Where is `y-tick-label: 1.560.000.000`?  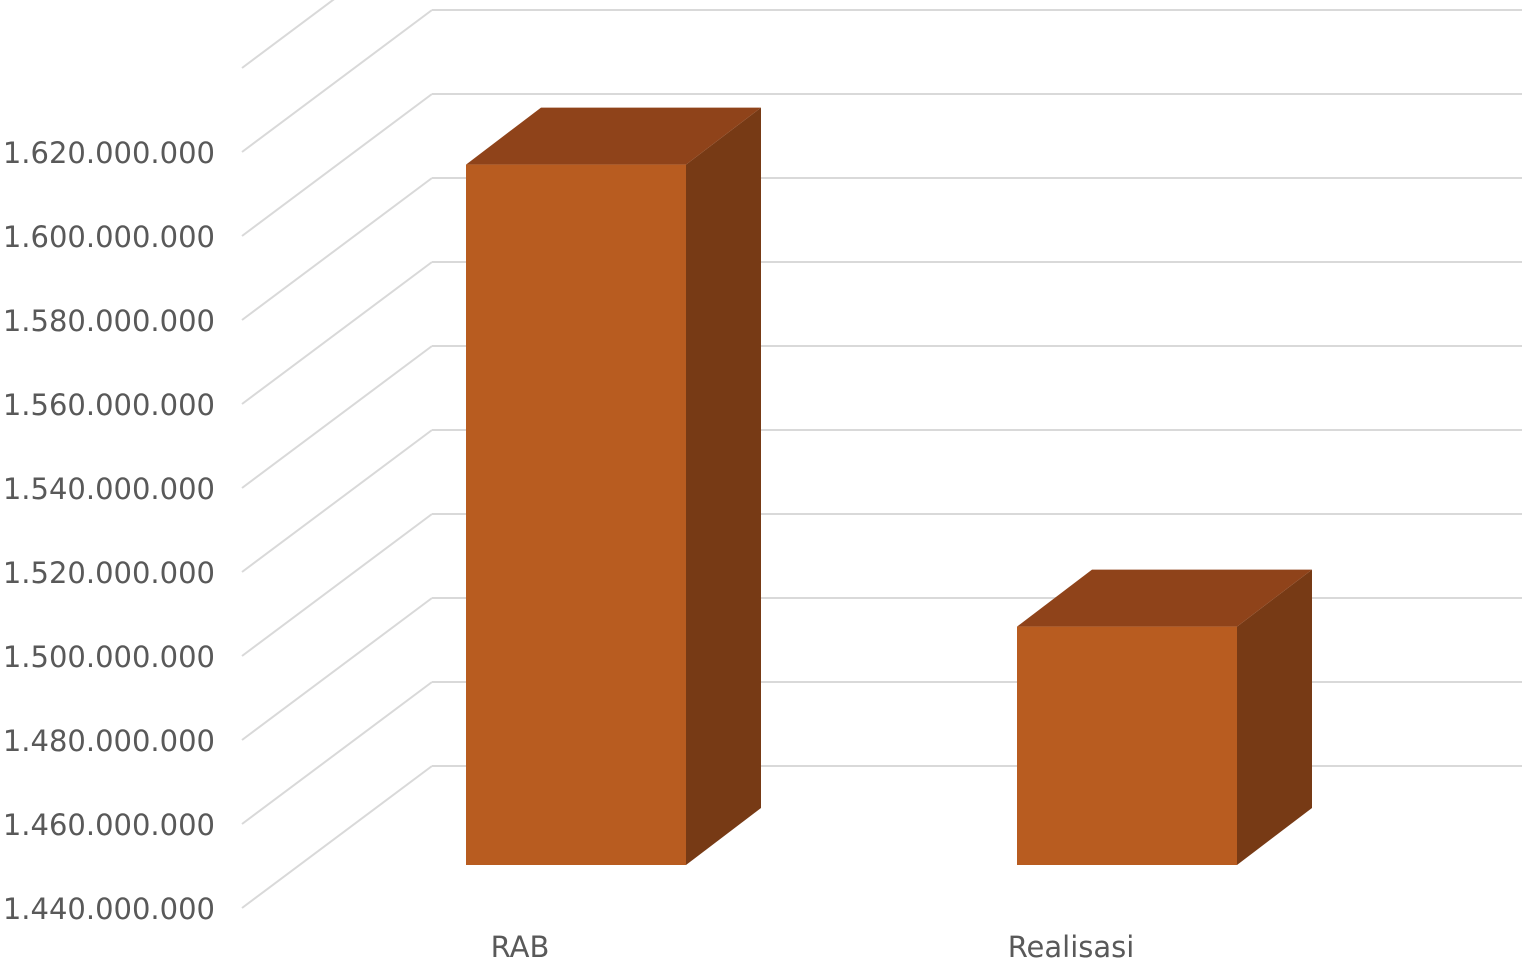
y-tick-label: 1.560.000.000 is located at coordinates (109, 405).